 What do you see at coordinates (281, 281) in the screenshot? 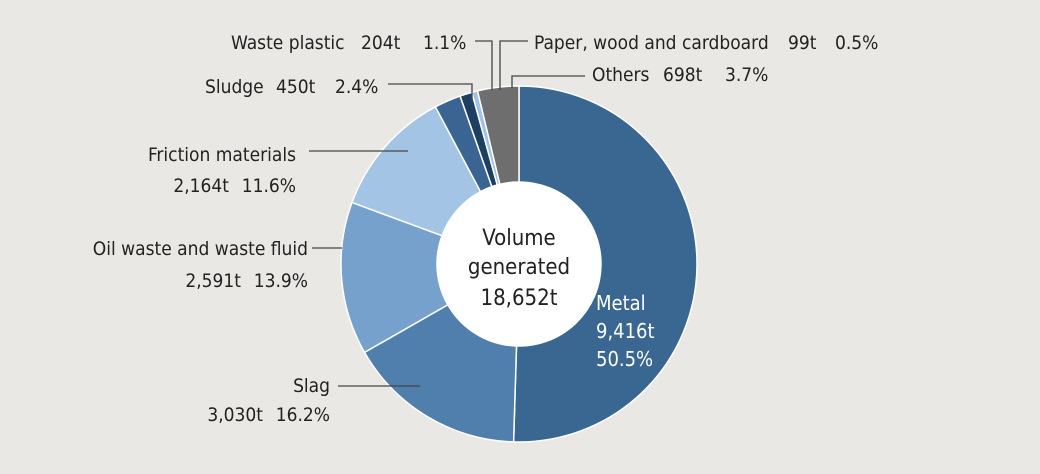
I see `slice-label-oil-percent: 13.9%` at bounding box center [281, 281].